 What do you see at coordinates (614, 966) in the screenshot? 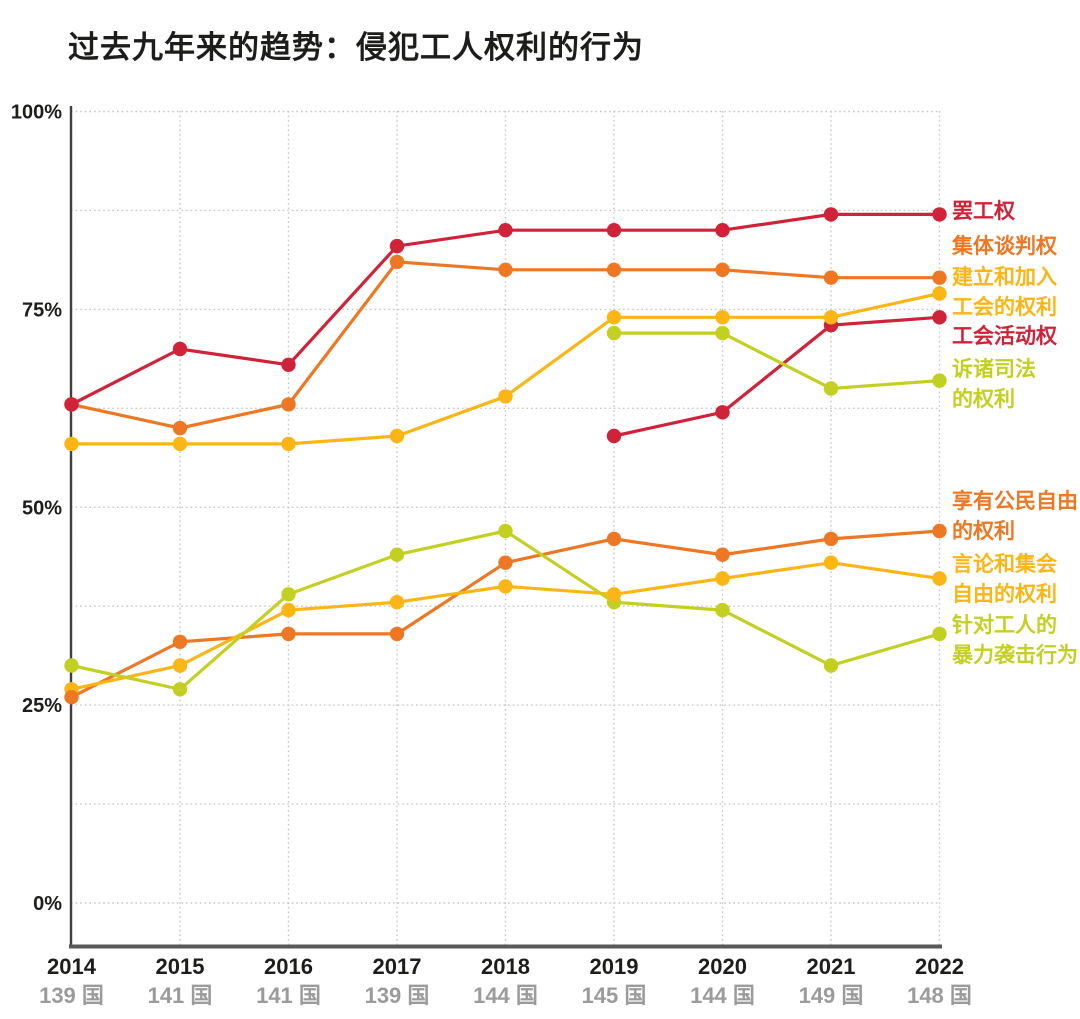
I see `x-tick-year: 2019` at bounding box center [614, 966].